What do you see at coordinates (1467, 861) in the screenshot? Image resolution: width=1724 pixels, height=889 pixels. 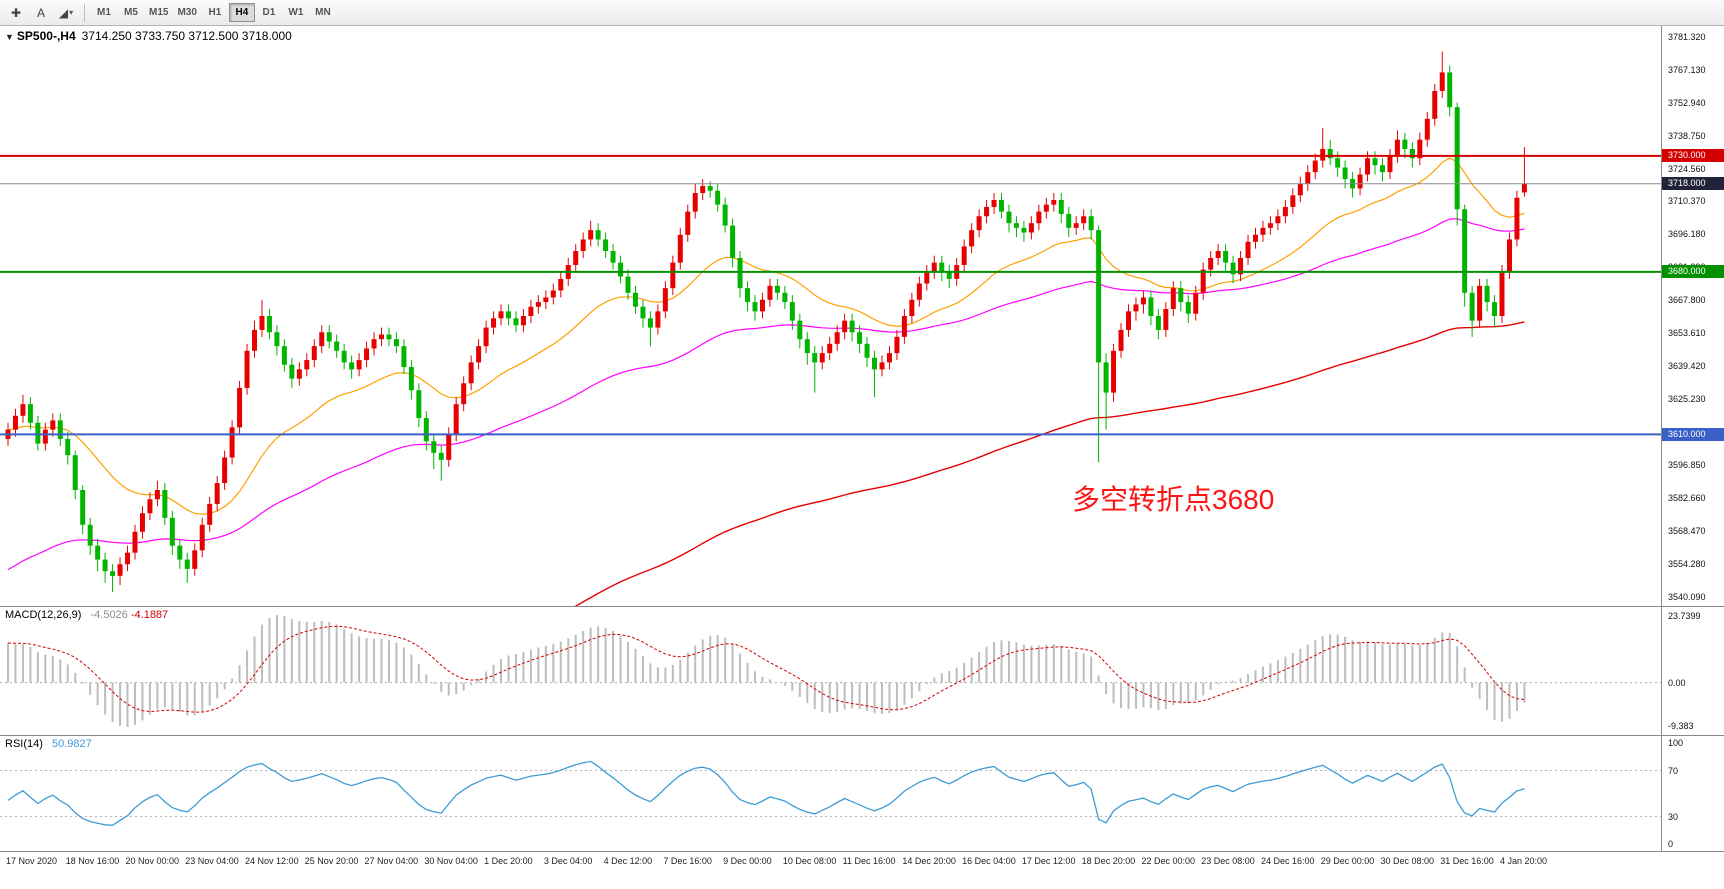 I see `time-axis-label: 31 Dec 16:00` at bounding box center [1467, 861].